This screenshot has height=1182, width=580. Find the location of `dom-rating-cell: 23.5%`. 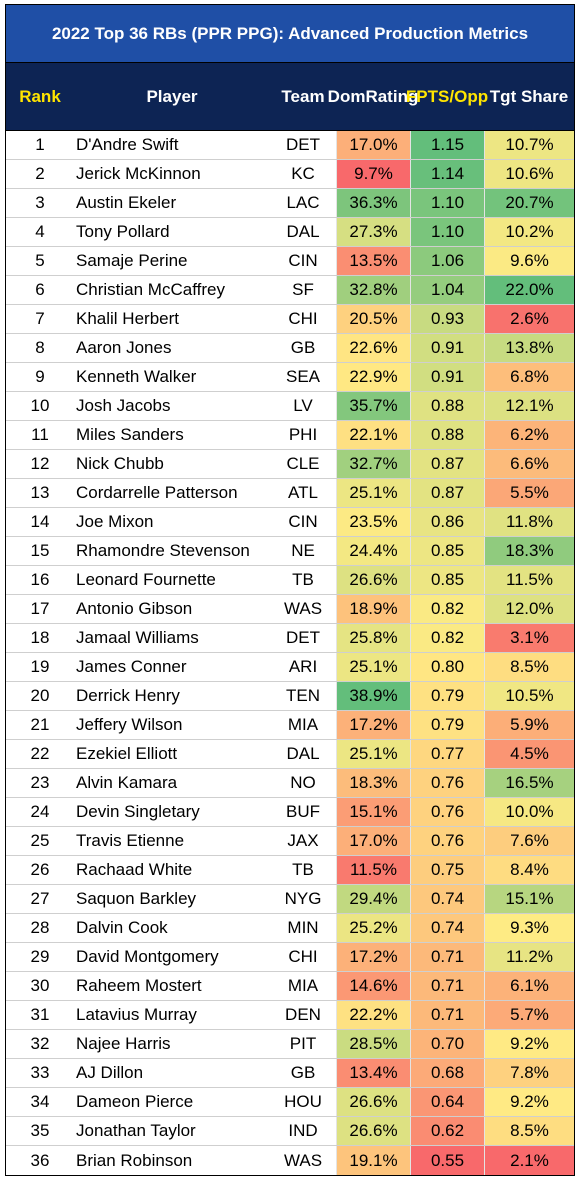

dom-rating-cell: 23.5% is located at coordinates (373, 522).